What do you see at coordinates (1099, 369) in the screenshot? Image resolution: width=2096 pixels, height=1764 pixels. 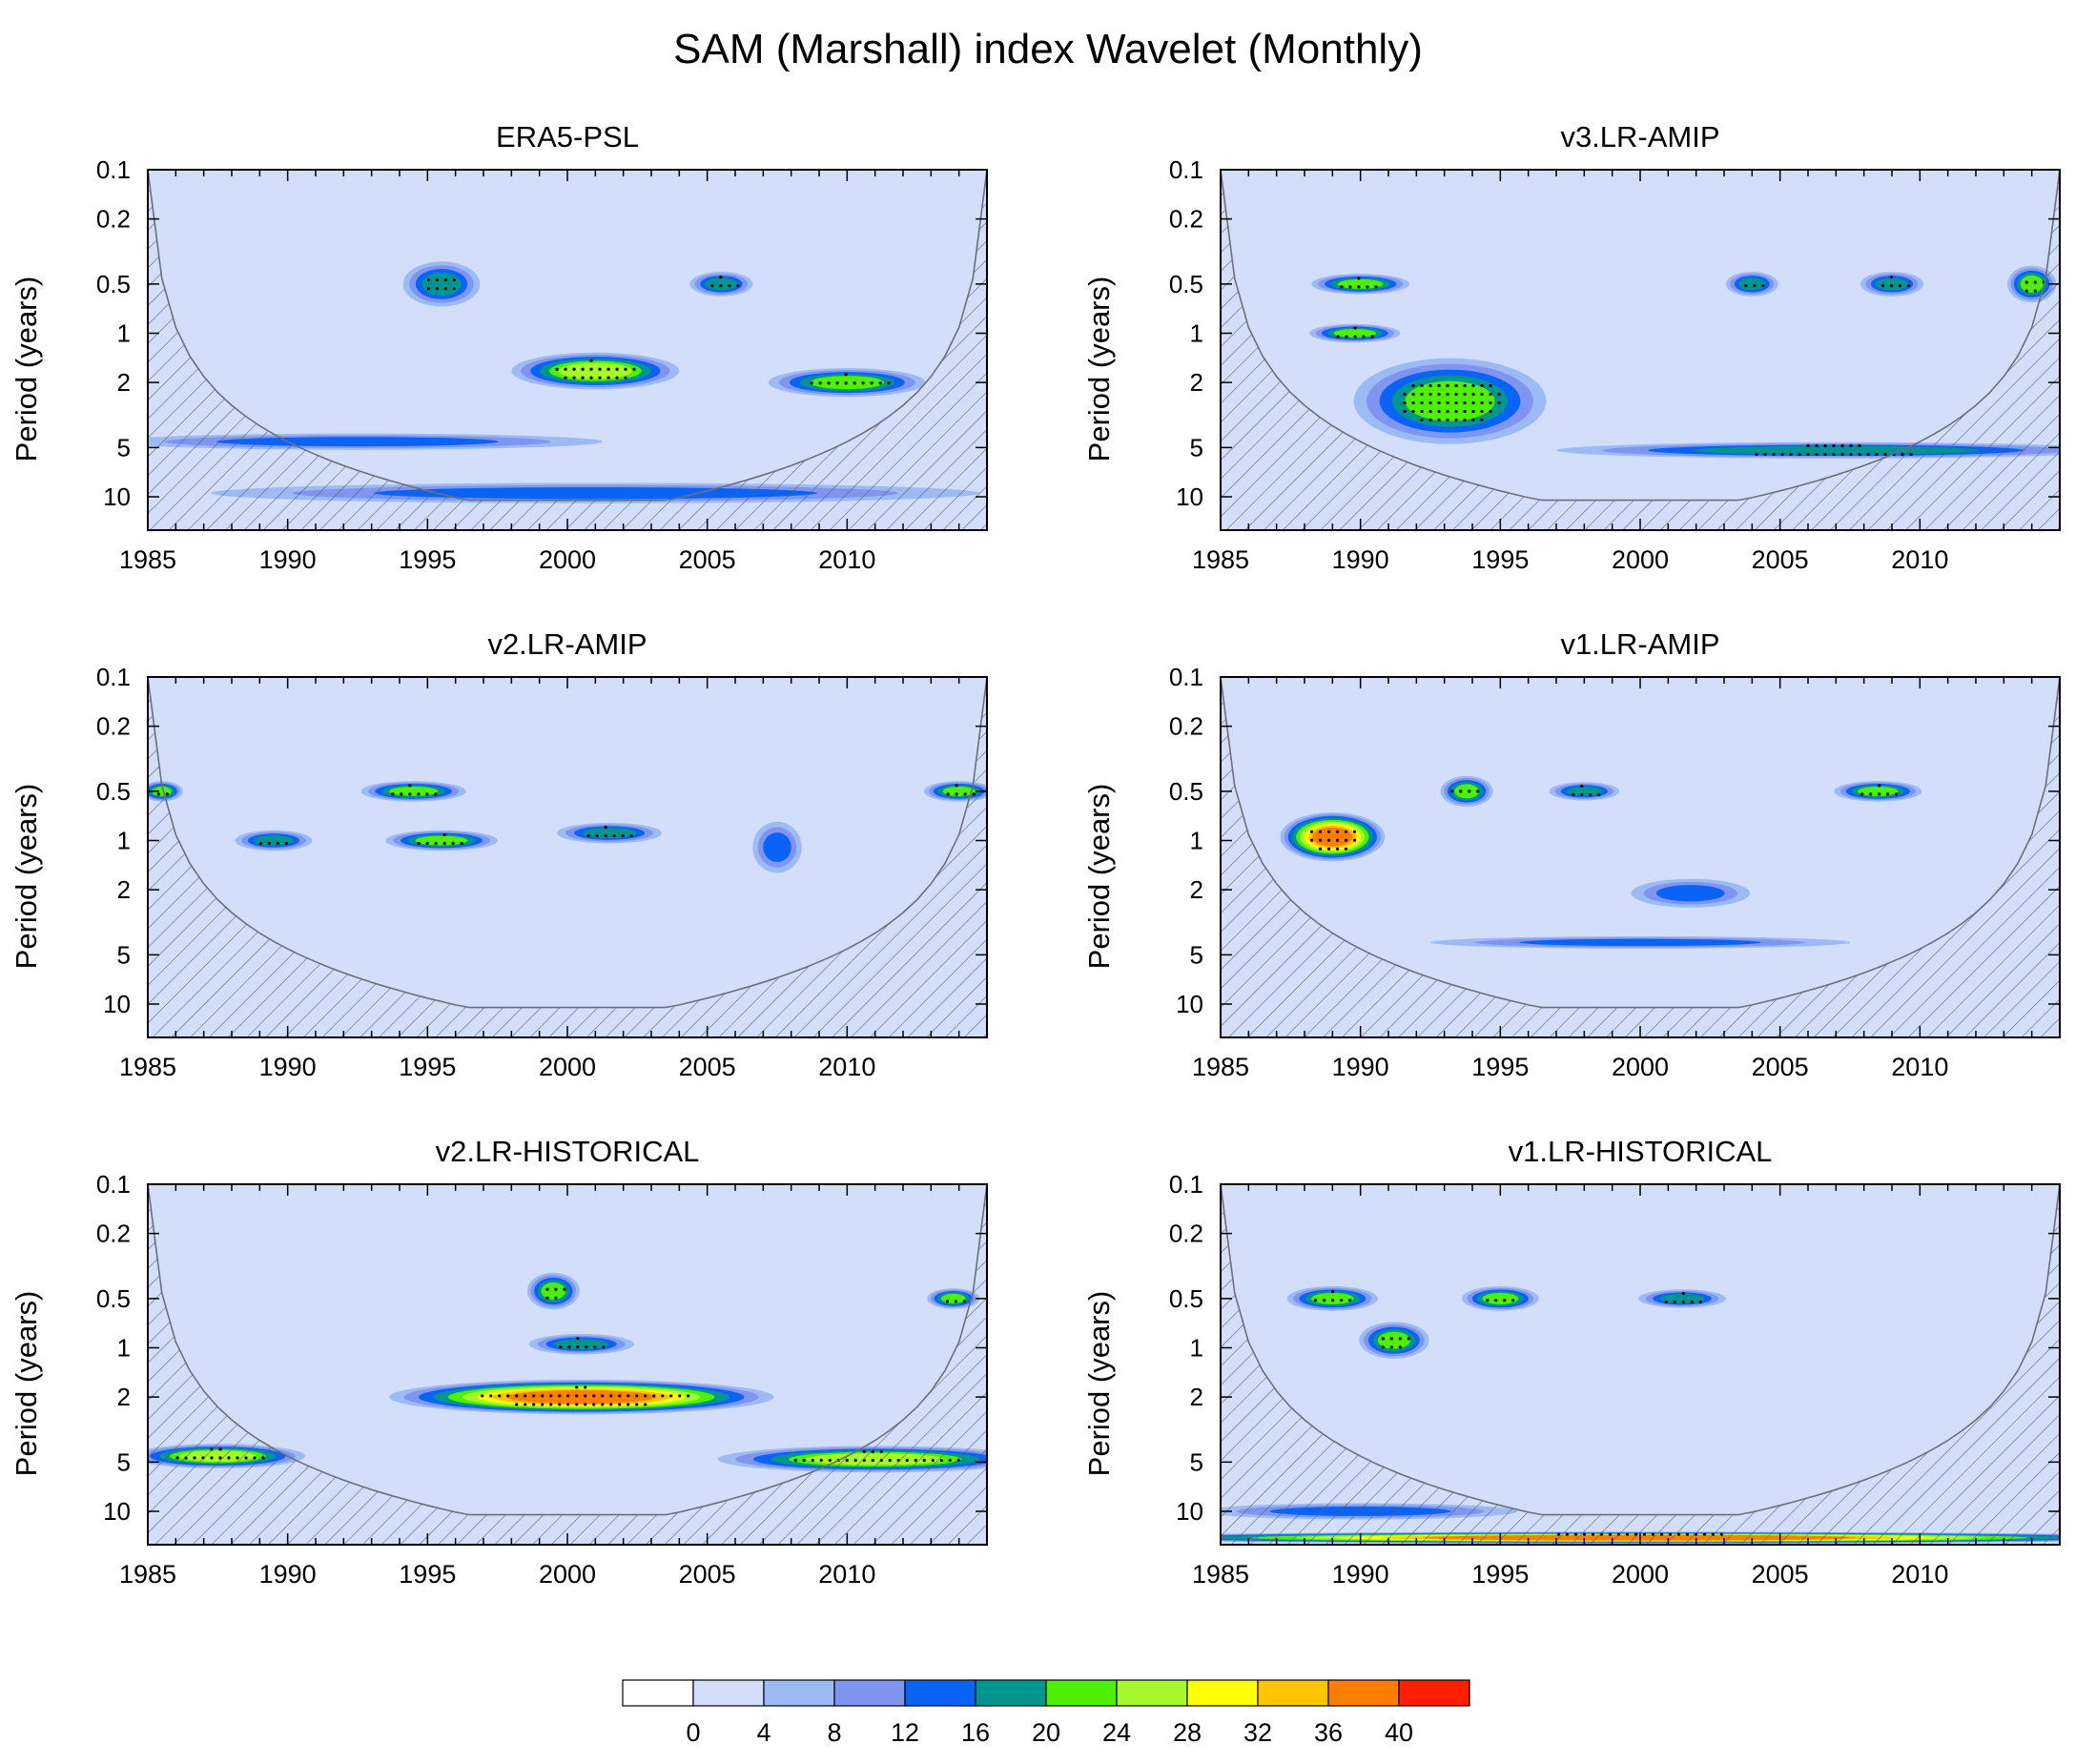 I see `y-axis-label: Period (years)` at bounding box center [1099, 369].